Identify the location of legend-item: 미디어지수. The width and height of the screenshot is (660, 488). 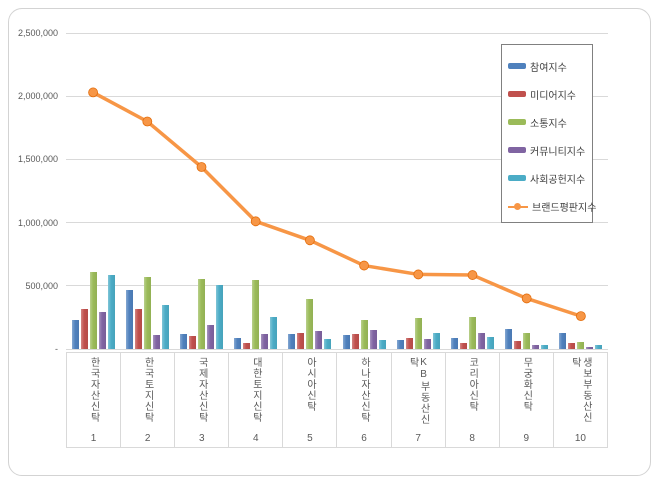
(550, 94).